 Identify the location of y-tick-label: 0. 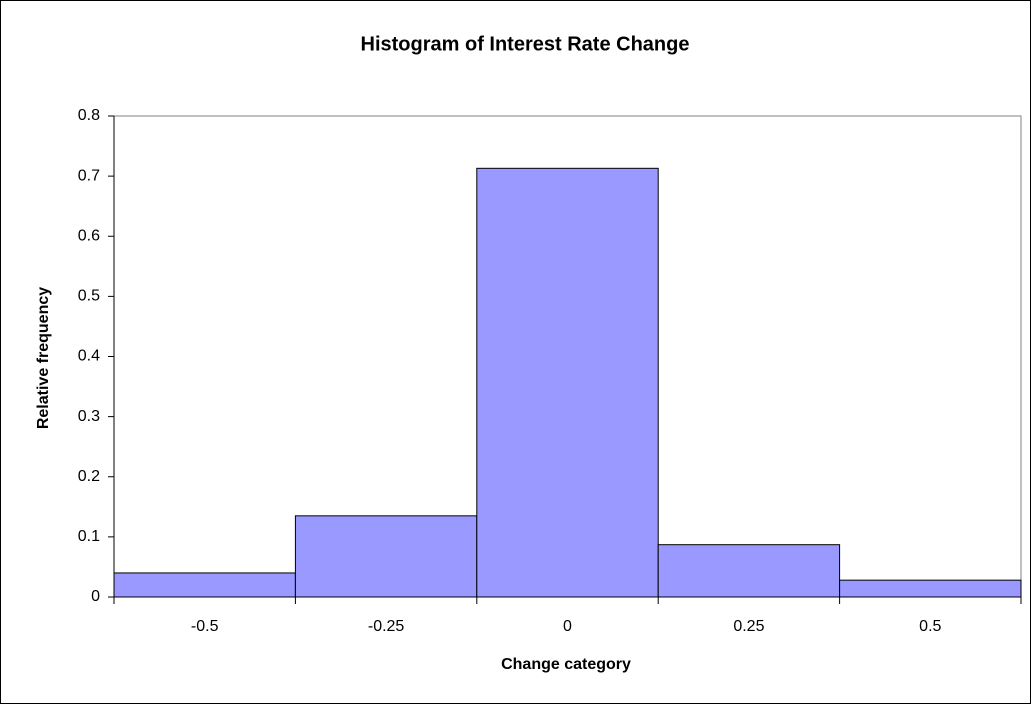
(95, 596).